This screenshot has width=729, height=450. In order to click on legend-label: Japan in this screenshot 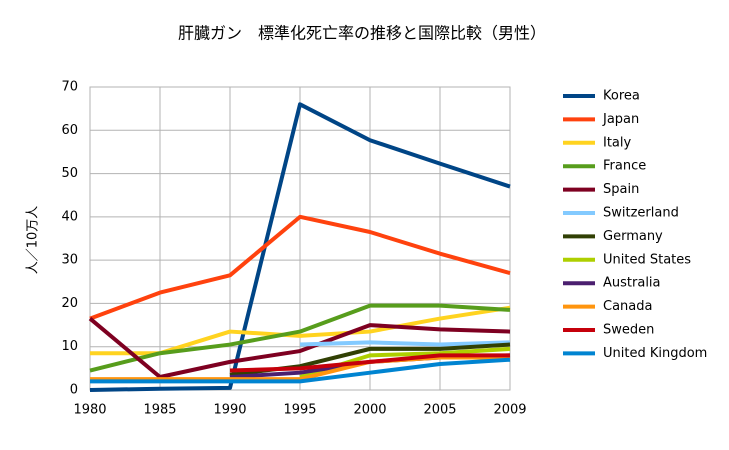, I will do `click(620, 119)`.